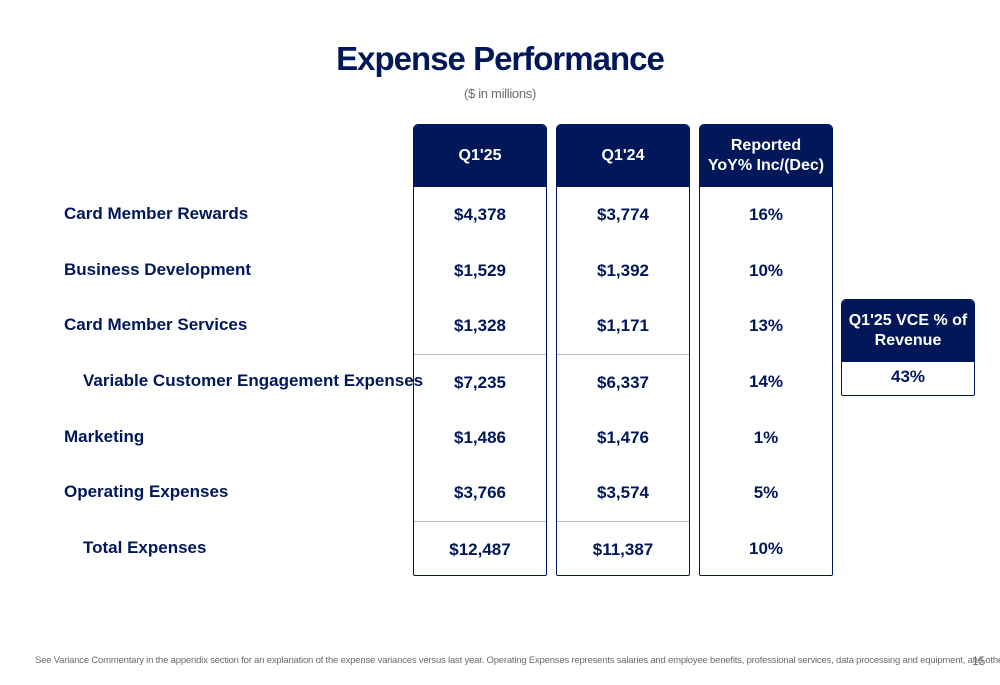 The height and width of the screenshot is (685, 1000). Describe the element at coordinates (500, 93) in the screenshot. I see `page-subtitle: ($ in millions)` at that location.